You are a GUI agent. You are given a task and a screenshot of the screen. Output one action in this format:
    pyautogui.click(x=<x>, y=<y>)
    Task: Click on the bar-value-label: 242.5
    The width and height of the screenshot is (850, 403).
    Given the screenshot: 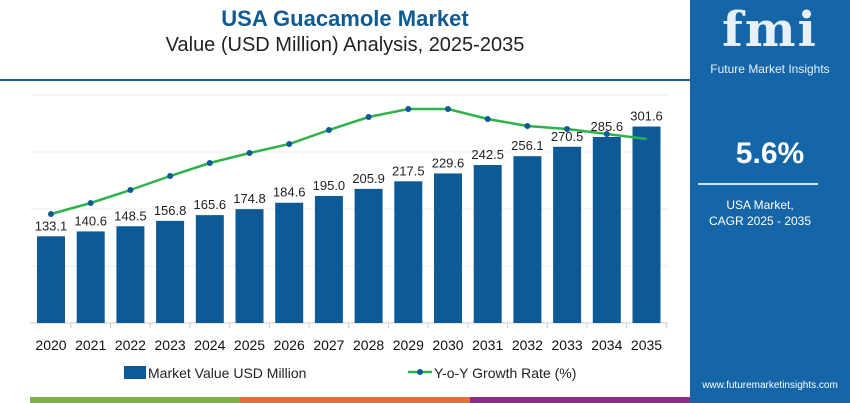 What is the action you would take?
    pyautogui.click(x=487, y=154)
    